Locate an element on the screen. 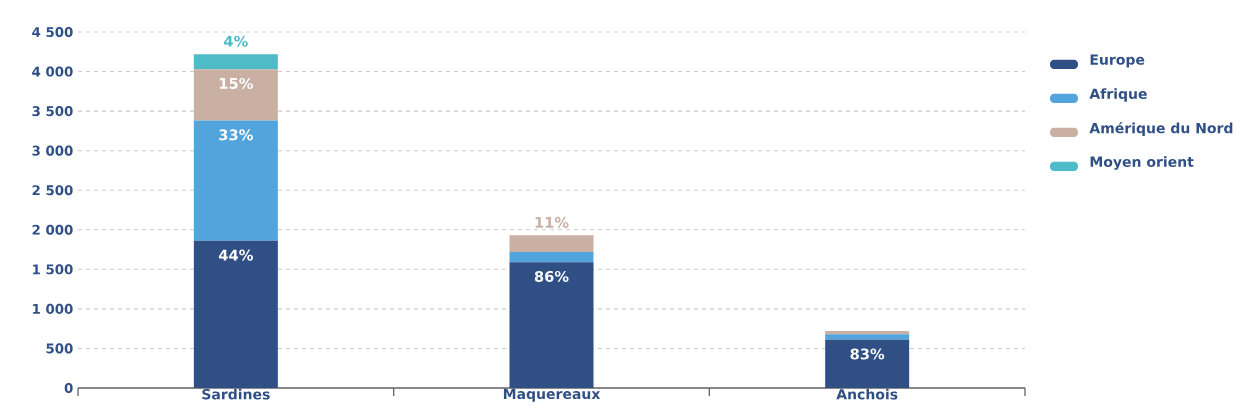  legend-label: Amérique du Nord is located at coordinates (1161, 129).